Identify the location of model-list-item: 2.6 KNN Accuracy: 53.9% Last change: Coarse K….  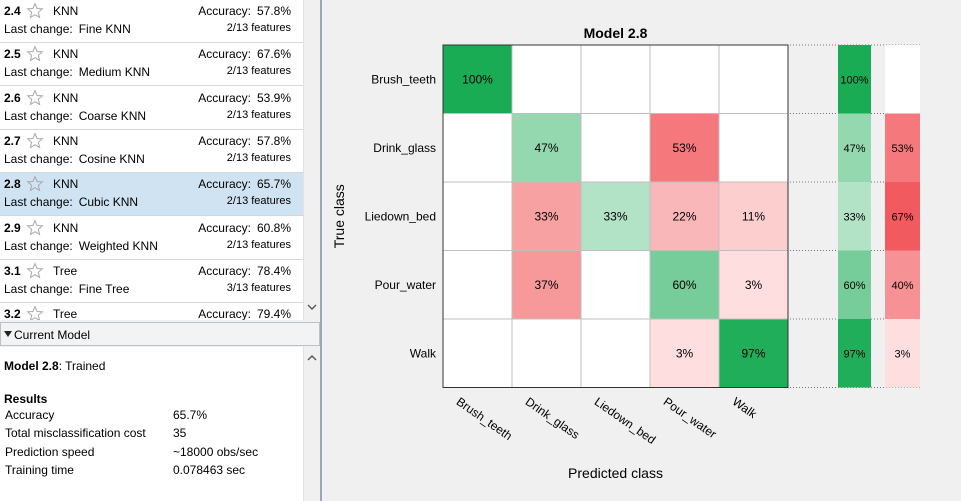
(151, 108).